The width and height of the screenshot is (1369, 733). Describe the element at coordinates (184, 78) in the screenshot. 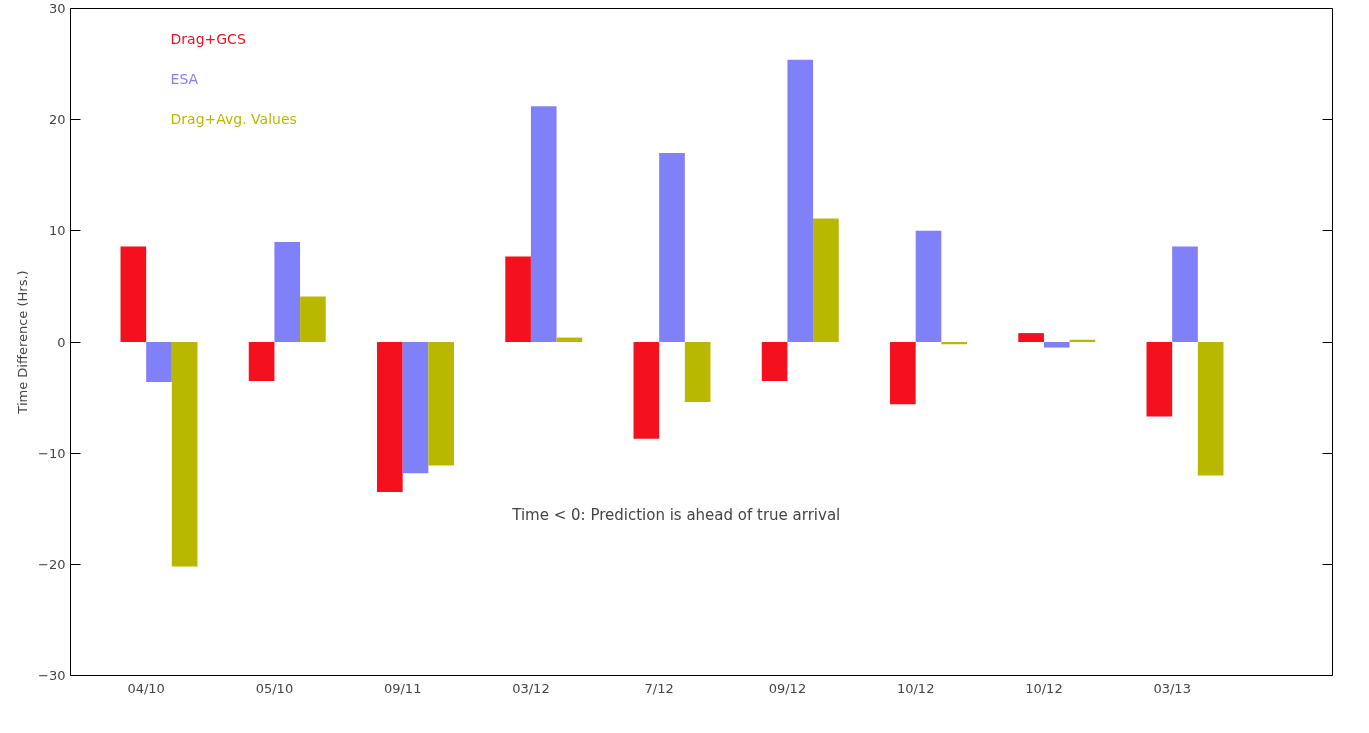

I see `text: ESA` at that location.